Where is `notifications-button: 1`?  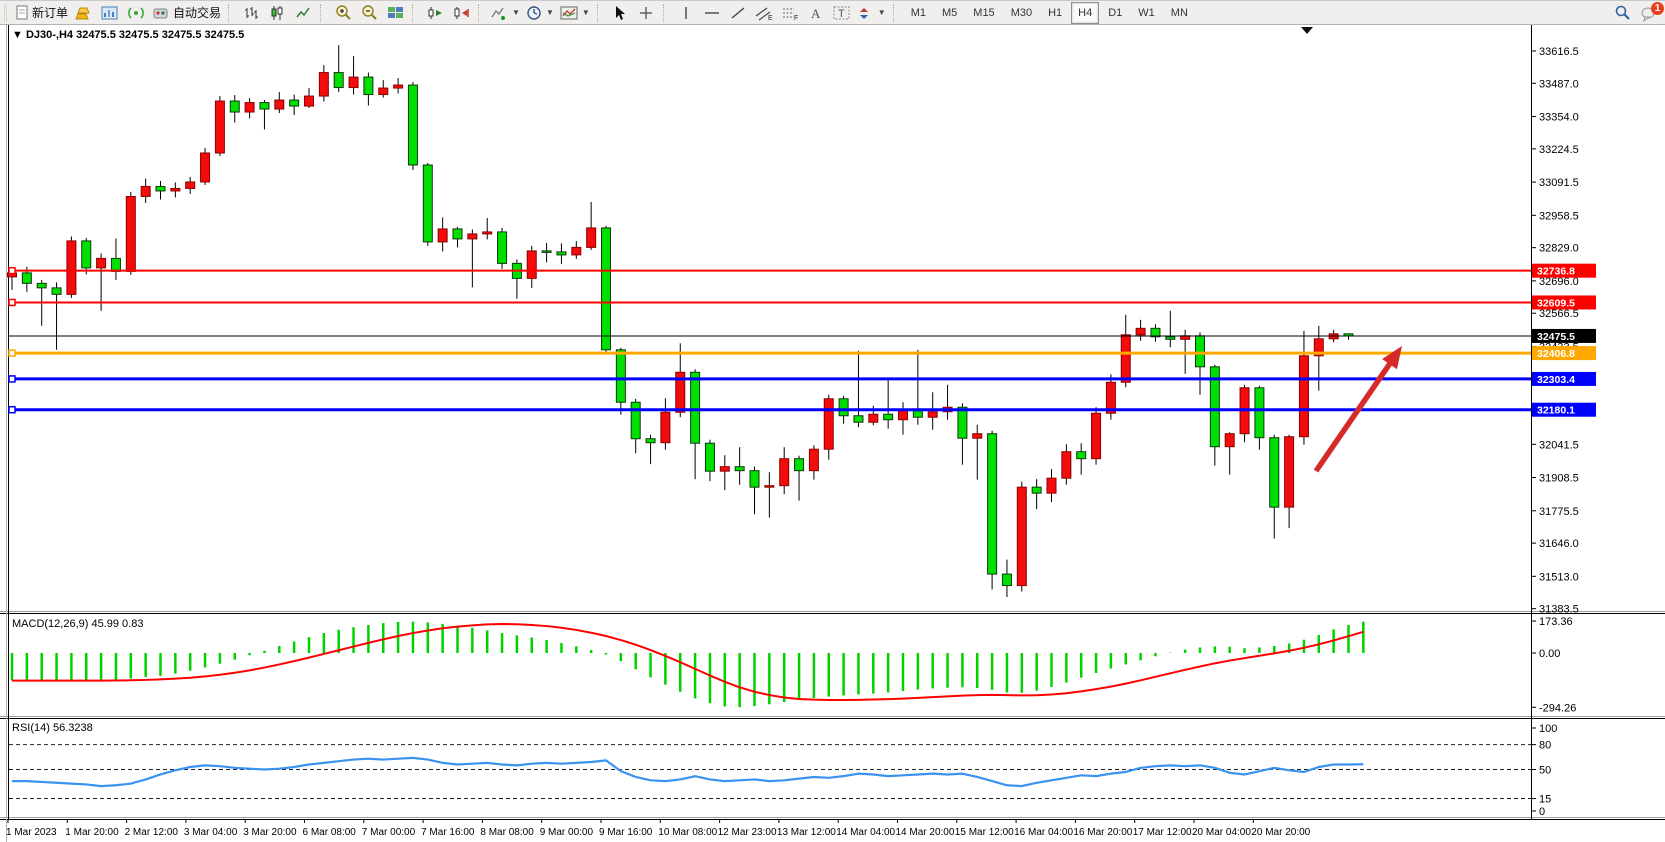 notifications-button: 1 is located at coordinates (1649, 12).